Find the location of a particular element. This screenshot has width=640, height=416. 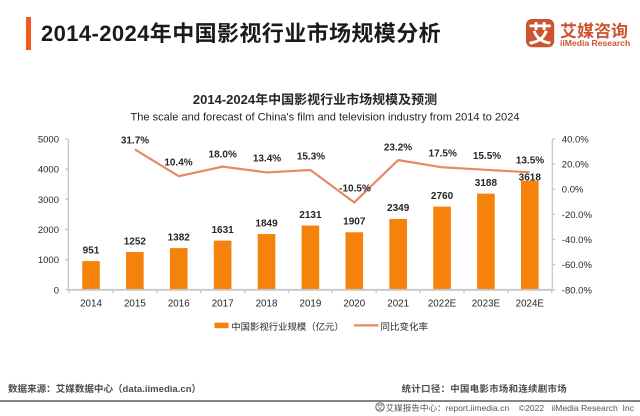

svg-text: 2014-2024年中国影视行业市场规模及预测 is located at coordinates (315, 99).